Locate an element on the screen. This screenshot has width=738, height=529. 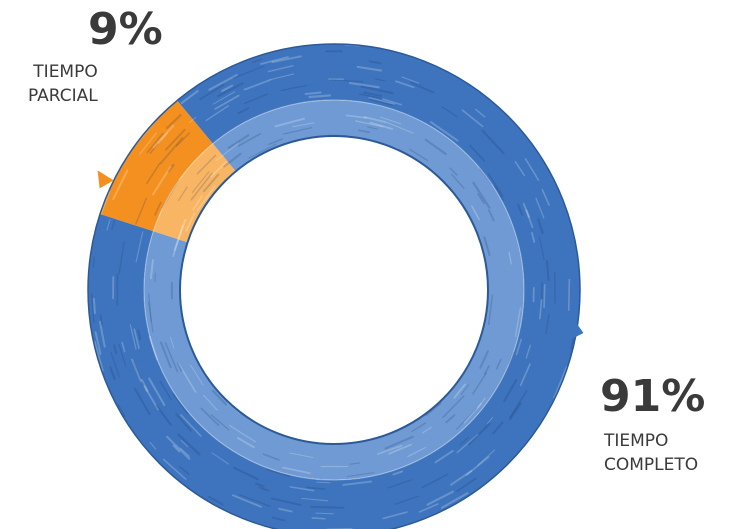
slice-tiempo-parcial-inner is located at coordinates (194, 193).